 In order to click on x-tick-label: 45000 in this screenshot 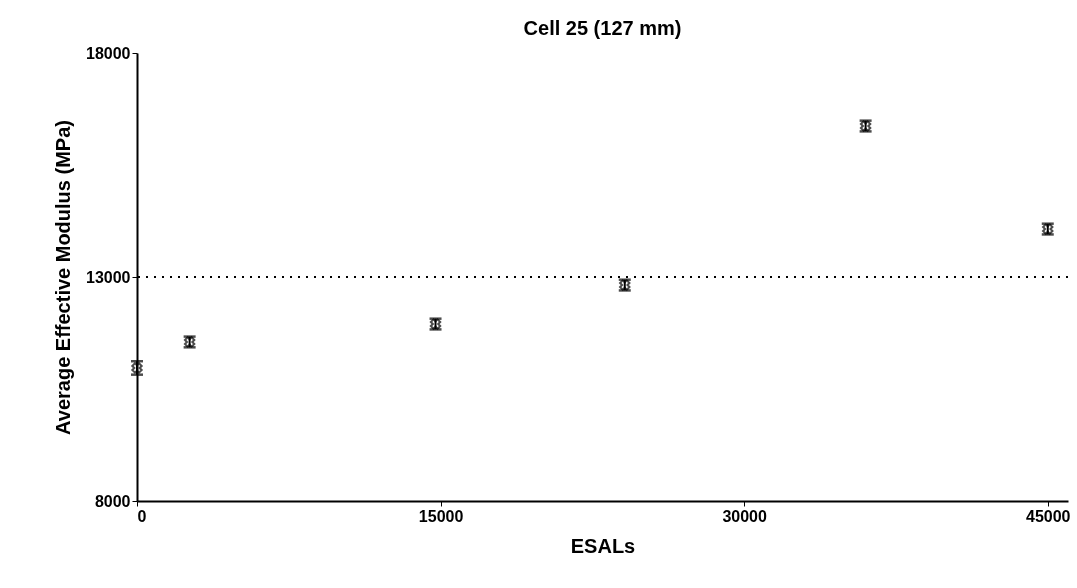, I will do `click(1048, 516)`.